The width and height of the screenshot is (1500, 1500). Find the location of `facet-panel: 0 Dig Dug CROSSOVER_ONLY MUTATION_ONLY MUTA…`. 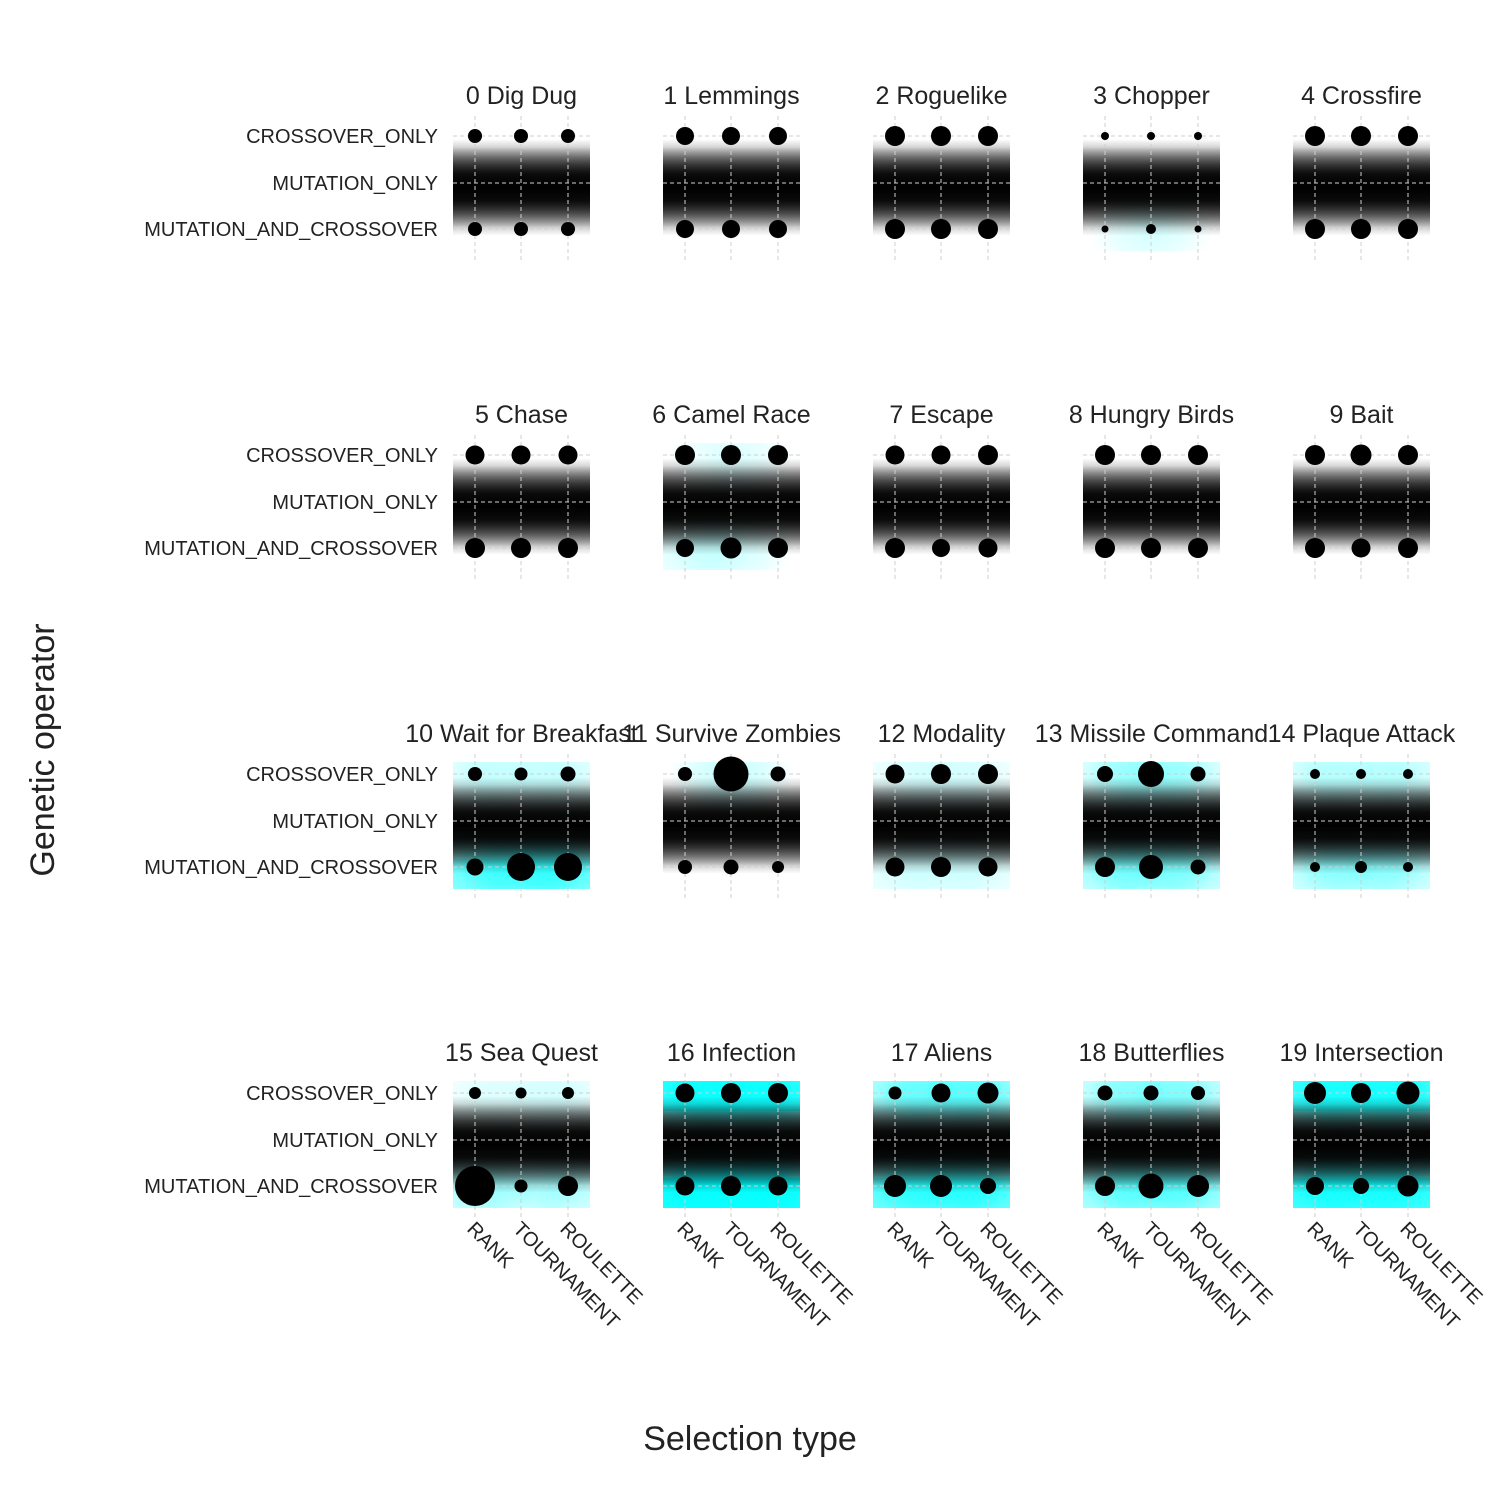

facet-panel: 0 Dig Dug CROSSOVER_ONLY MUTATION_ONLY MUTA… is located at coordinates (367, 171).